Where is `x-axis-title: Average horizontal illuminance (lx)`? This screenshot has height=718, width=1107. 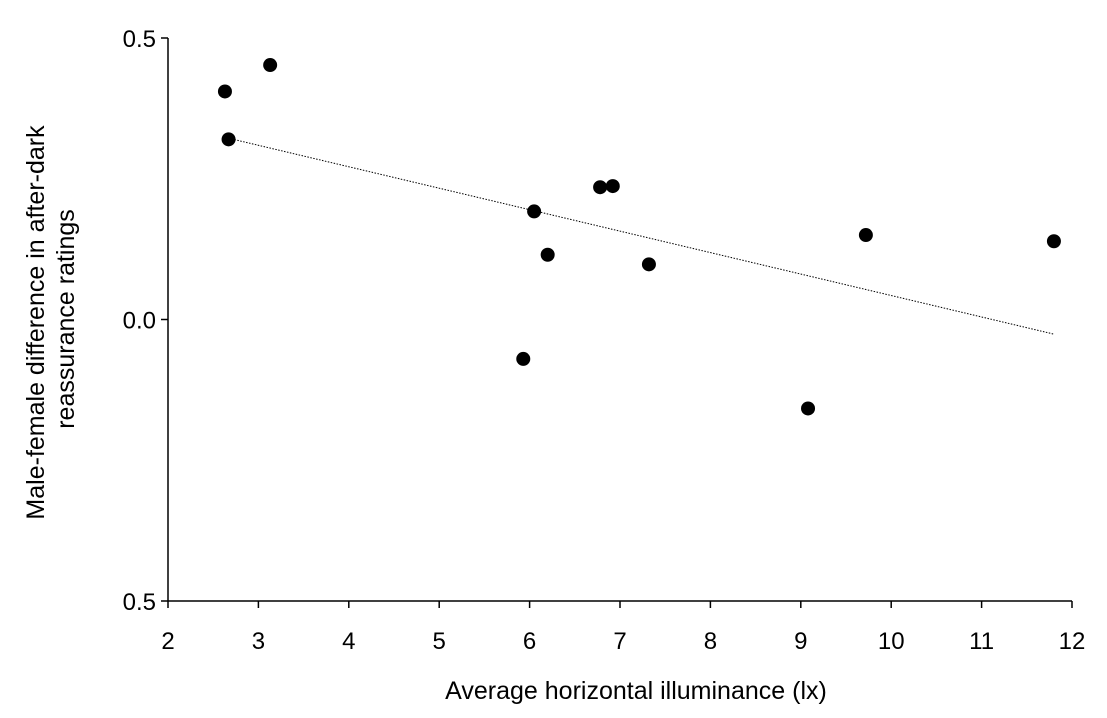
x-axis-title: Average horizontal illuminance (lx) is located at coordinates (636, 691).